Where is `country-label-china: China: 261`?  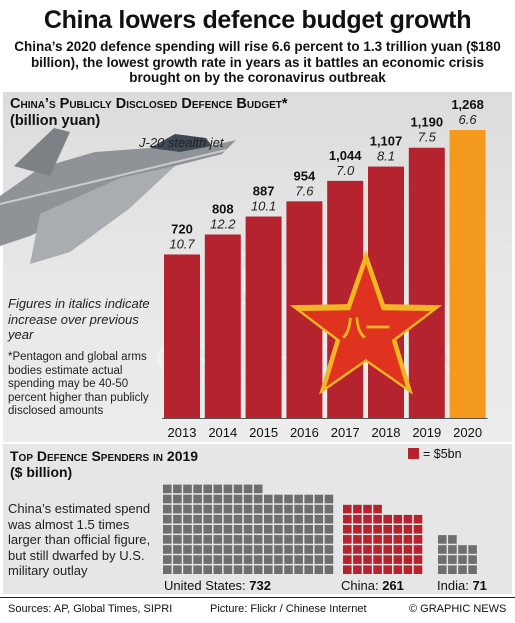 country-label-china: China: 261 is located at coordinates (372, 585).